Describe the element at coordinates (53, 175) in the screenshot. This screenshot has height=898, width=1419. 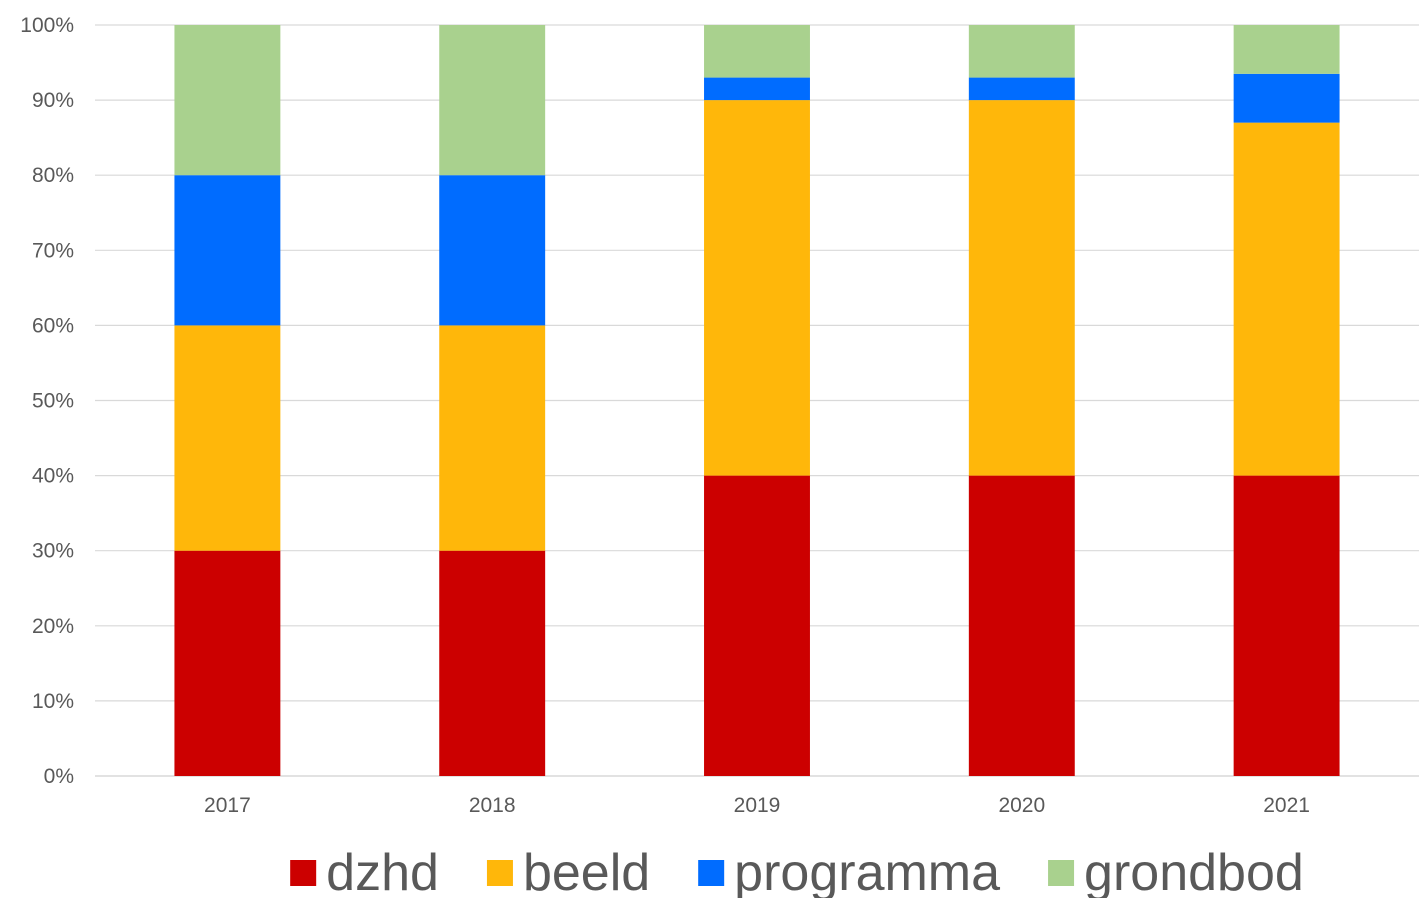
I see `y-tick-label: 80%` at that location.